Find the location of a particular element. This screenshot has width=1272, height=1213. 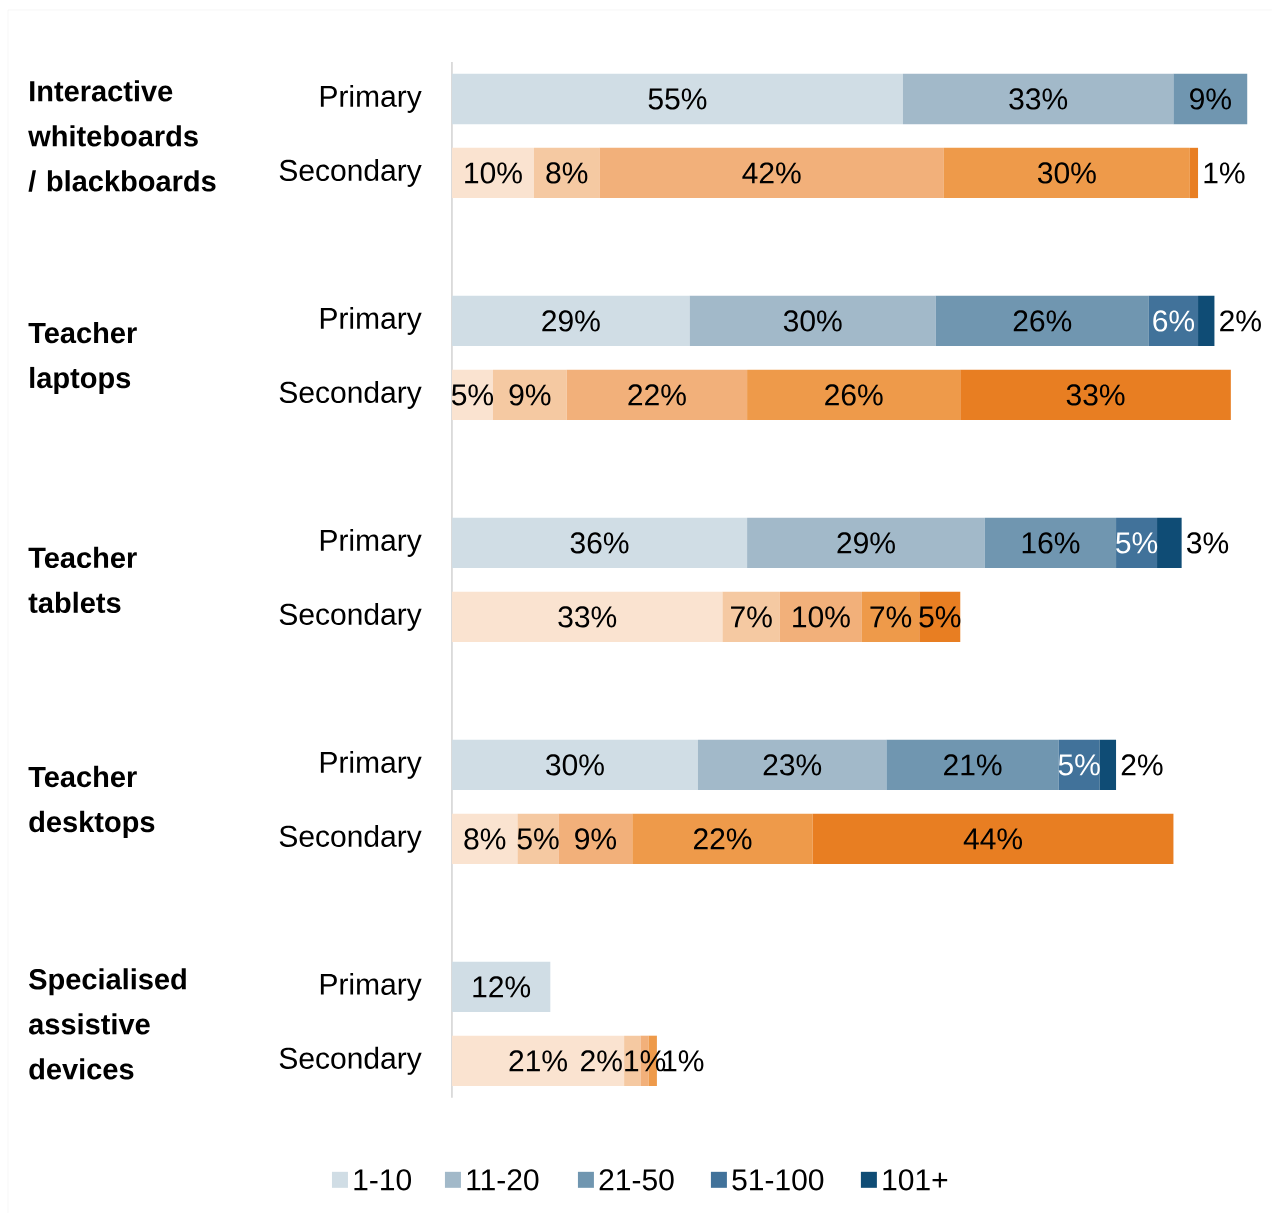

data-label: 3% is located at coordinates (1207, 543).